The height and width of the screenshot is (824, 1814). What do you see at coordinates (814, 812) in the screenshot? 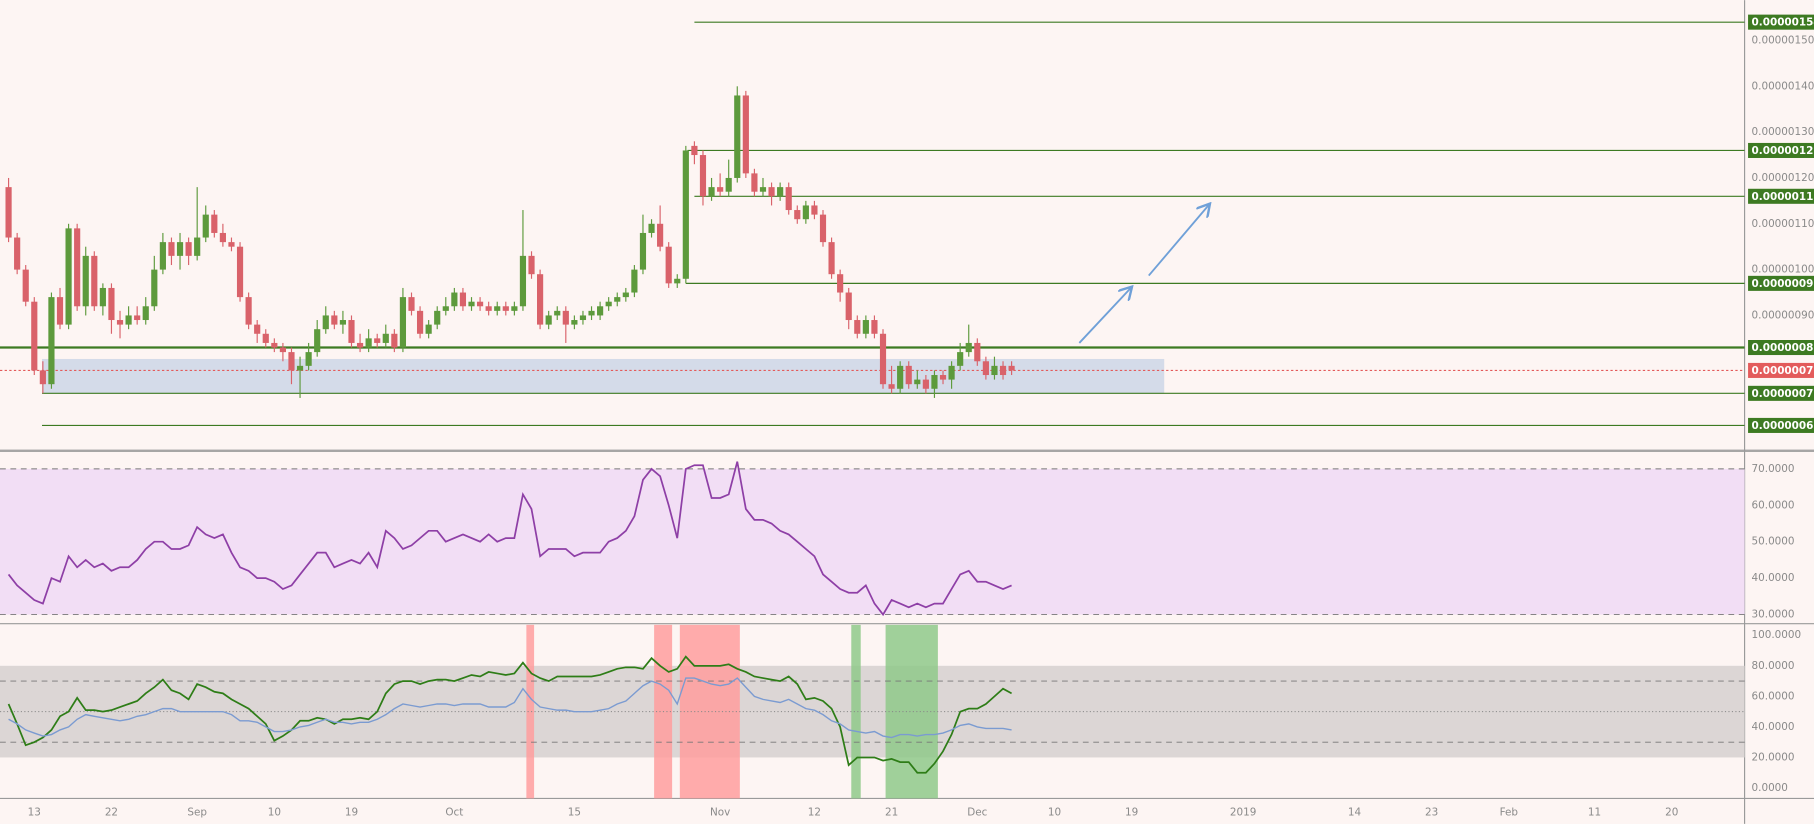
I see `x-tick-label: 12` at bounding box center [814, 812].